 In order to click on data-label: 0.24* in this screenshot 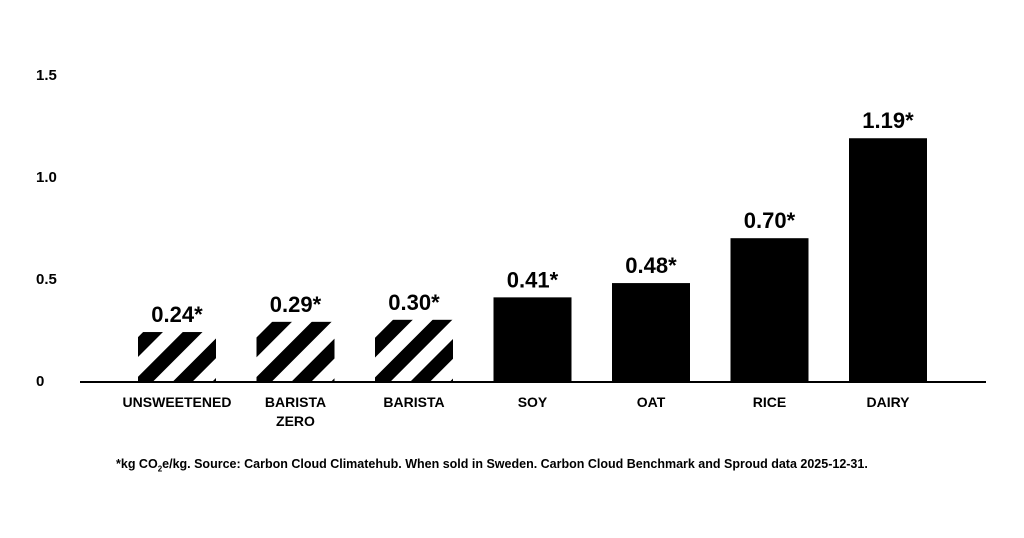, I will do `click(177, 314)`.